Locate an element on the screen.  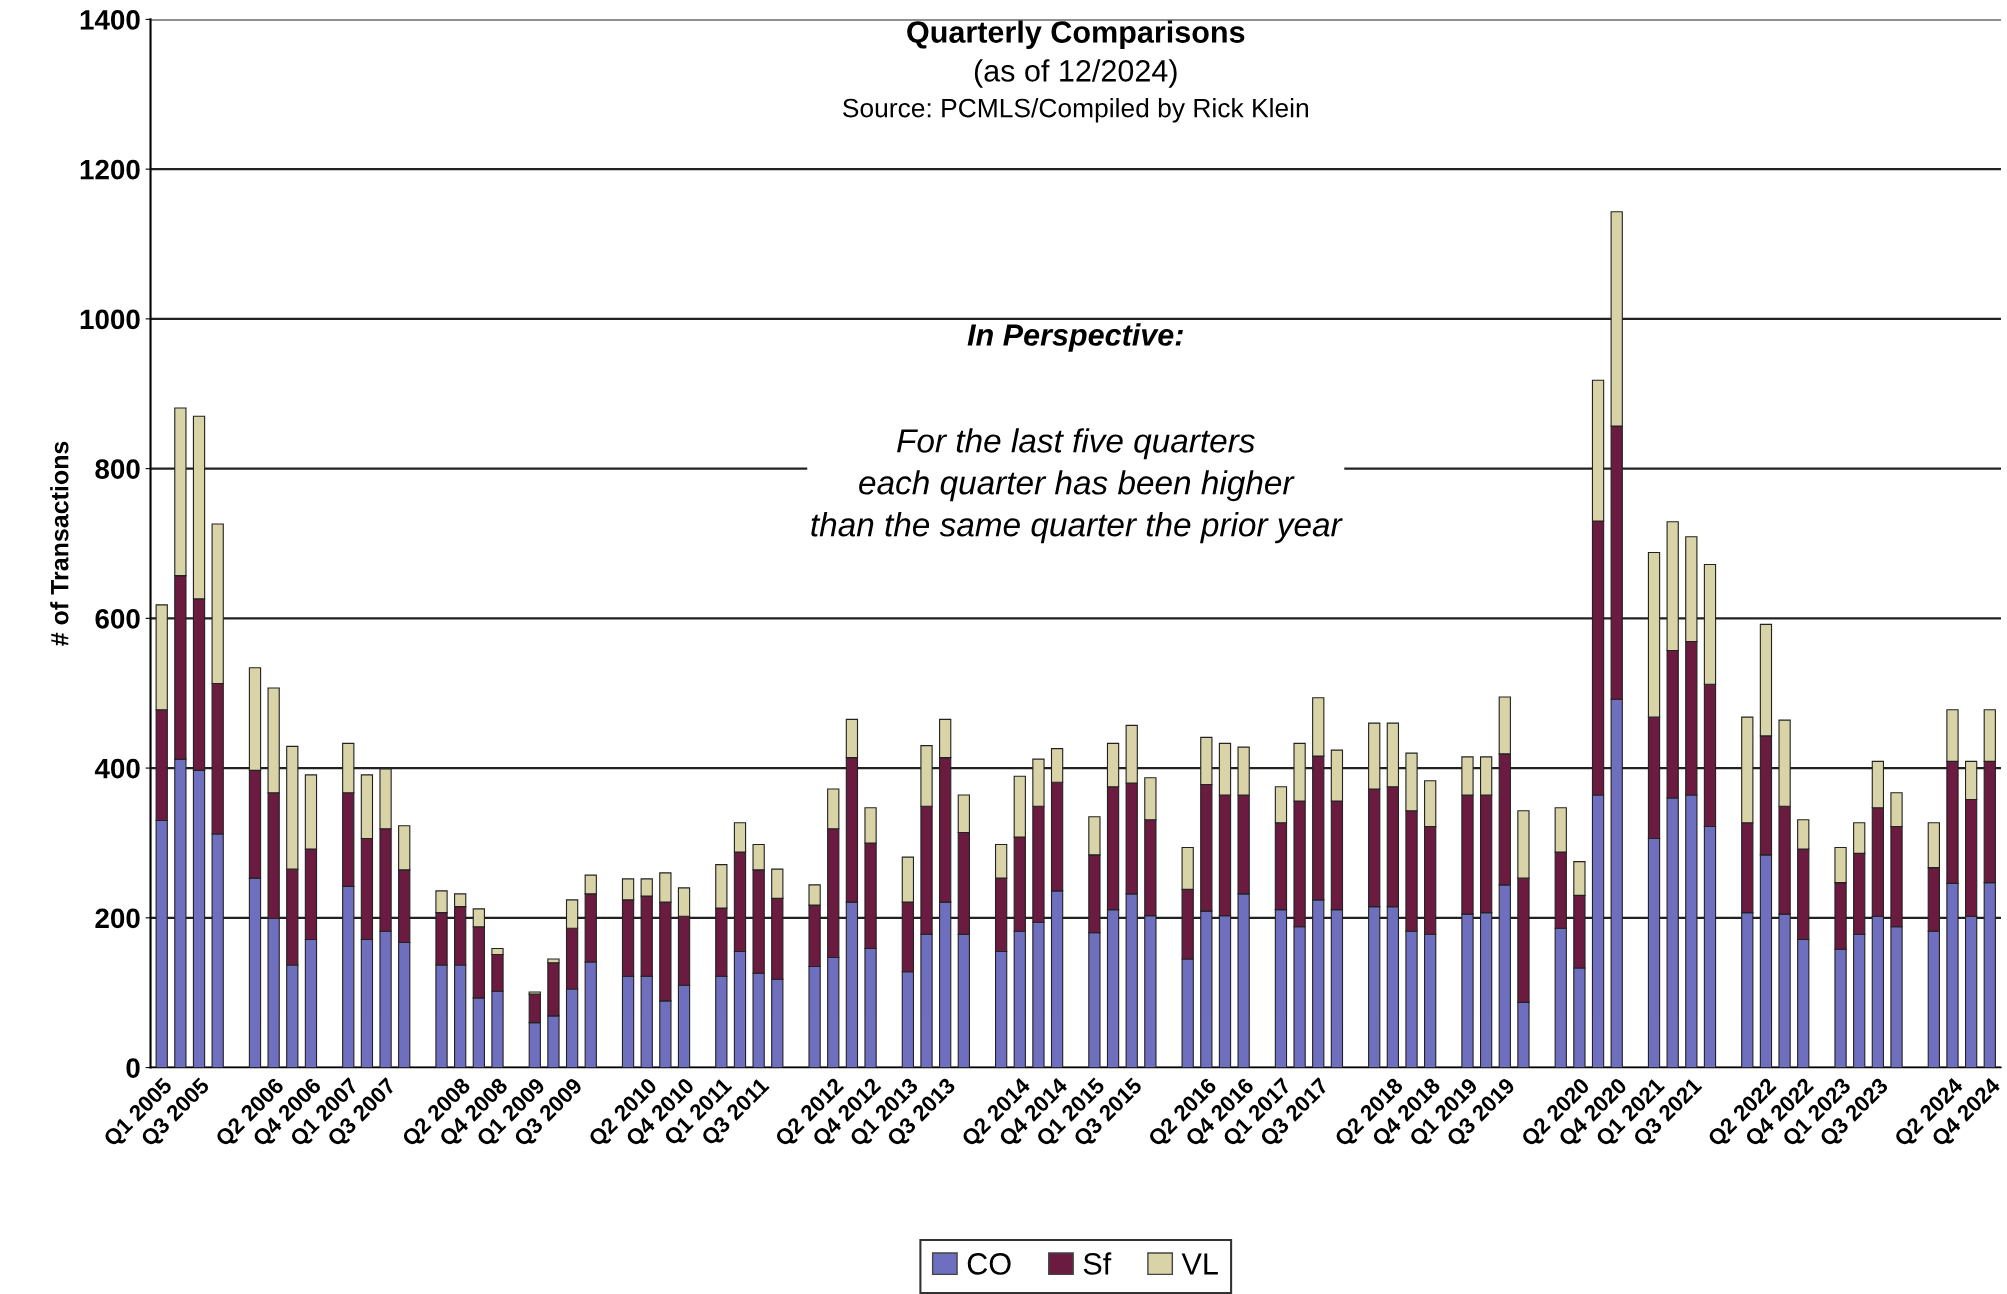
legend-label: Sf is located at coordinates (1097, 1263).